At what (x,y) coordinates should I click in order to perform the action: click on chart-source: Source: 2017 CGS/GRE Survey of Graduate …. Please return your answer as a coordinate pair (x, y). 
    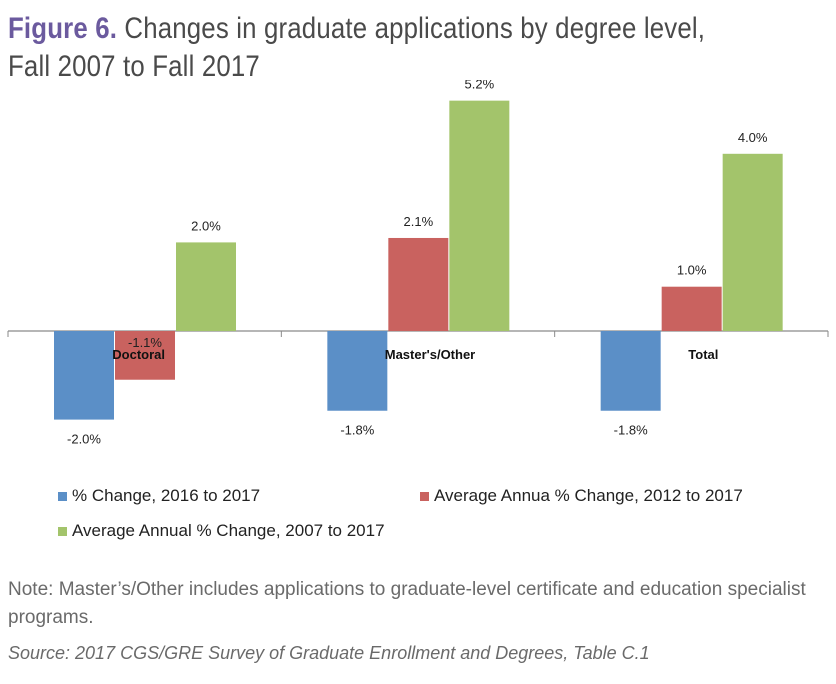
    Looking at the image, I should click on (329, 653).